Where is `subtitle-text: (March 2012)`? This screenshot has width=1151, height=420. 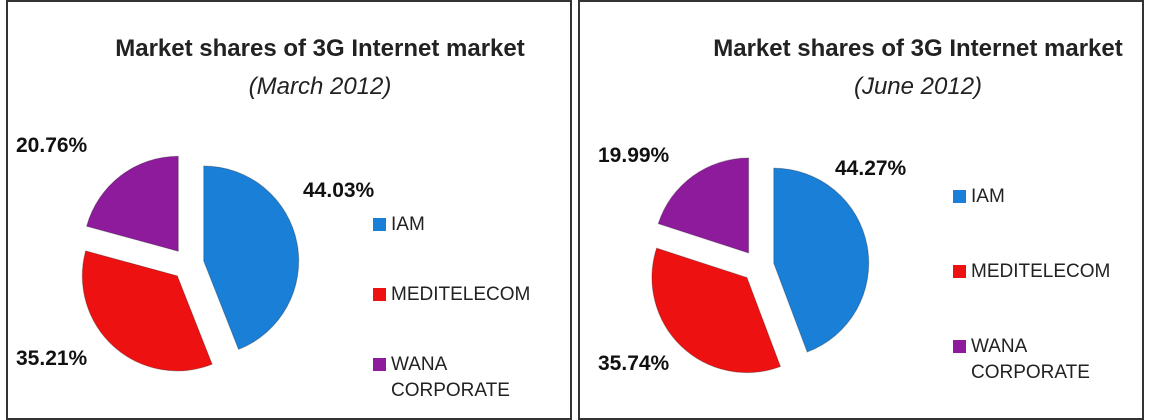
subtitle-text: (March 2012) is located at coordinates (320, 86).